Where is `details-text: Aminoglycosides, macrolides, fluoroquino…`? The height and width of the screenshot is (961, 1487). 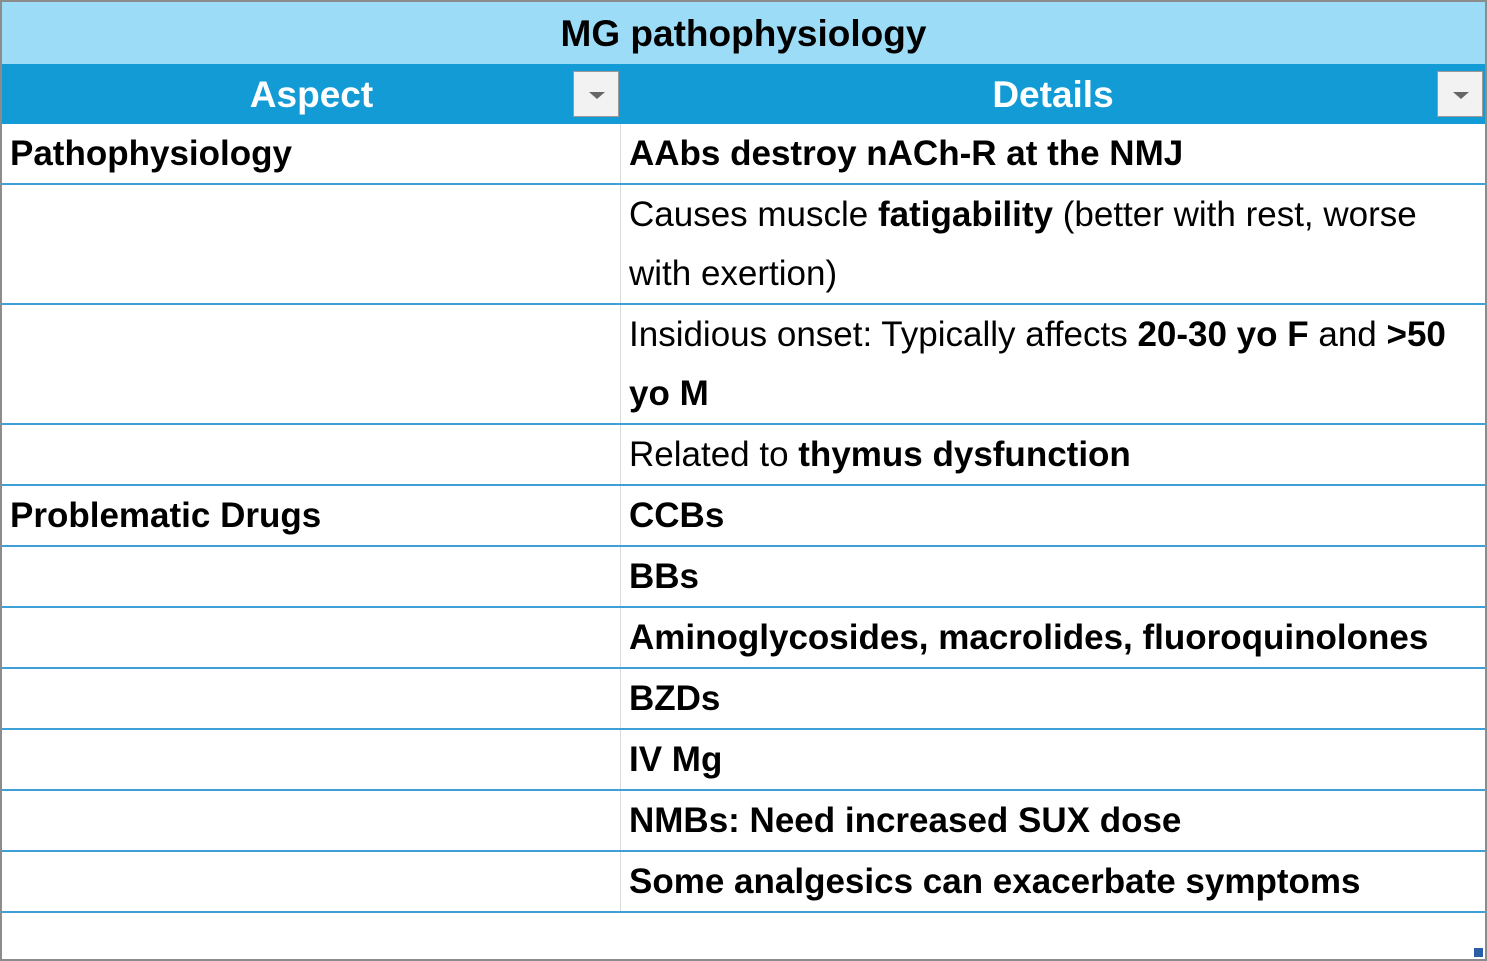 details-text: Aminoglycosides, macrolides, fluoroquino… is located at coordinates (1029, 637).